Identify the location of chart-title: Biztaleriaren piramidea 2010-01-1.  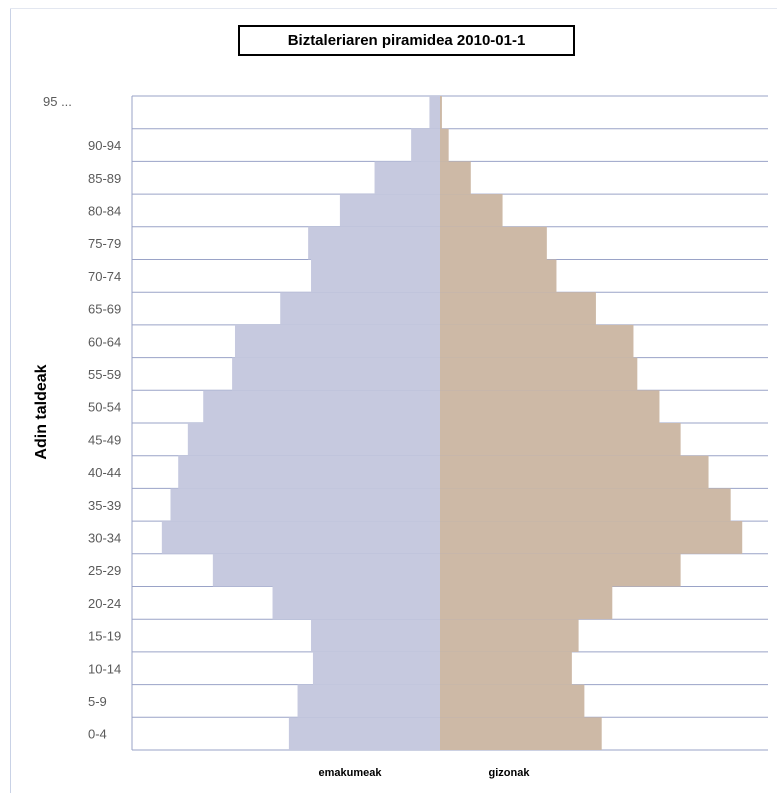
(406, 40).